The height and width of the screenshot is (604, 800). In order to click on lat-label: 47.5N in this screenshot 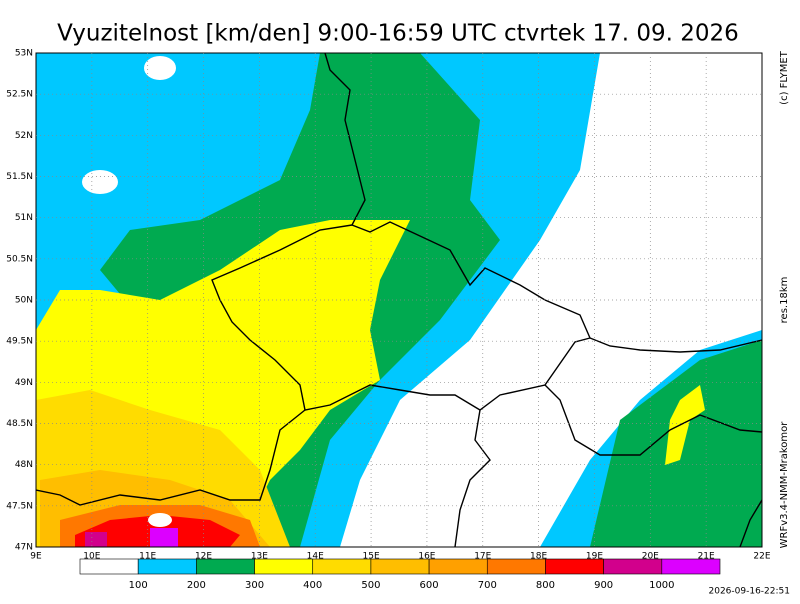, I will do `click(19, 506)`.